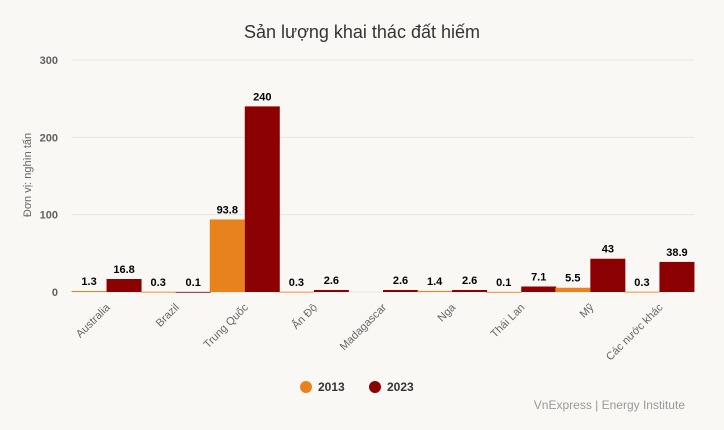 The height and width of the screenshot is (430, 724). Describe the element at coordinates (227, 326) in the screenshot. I see `x-tick-label: Trung Quốc` at that location.